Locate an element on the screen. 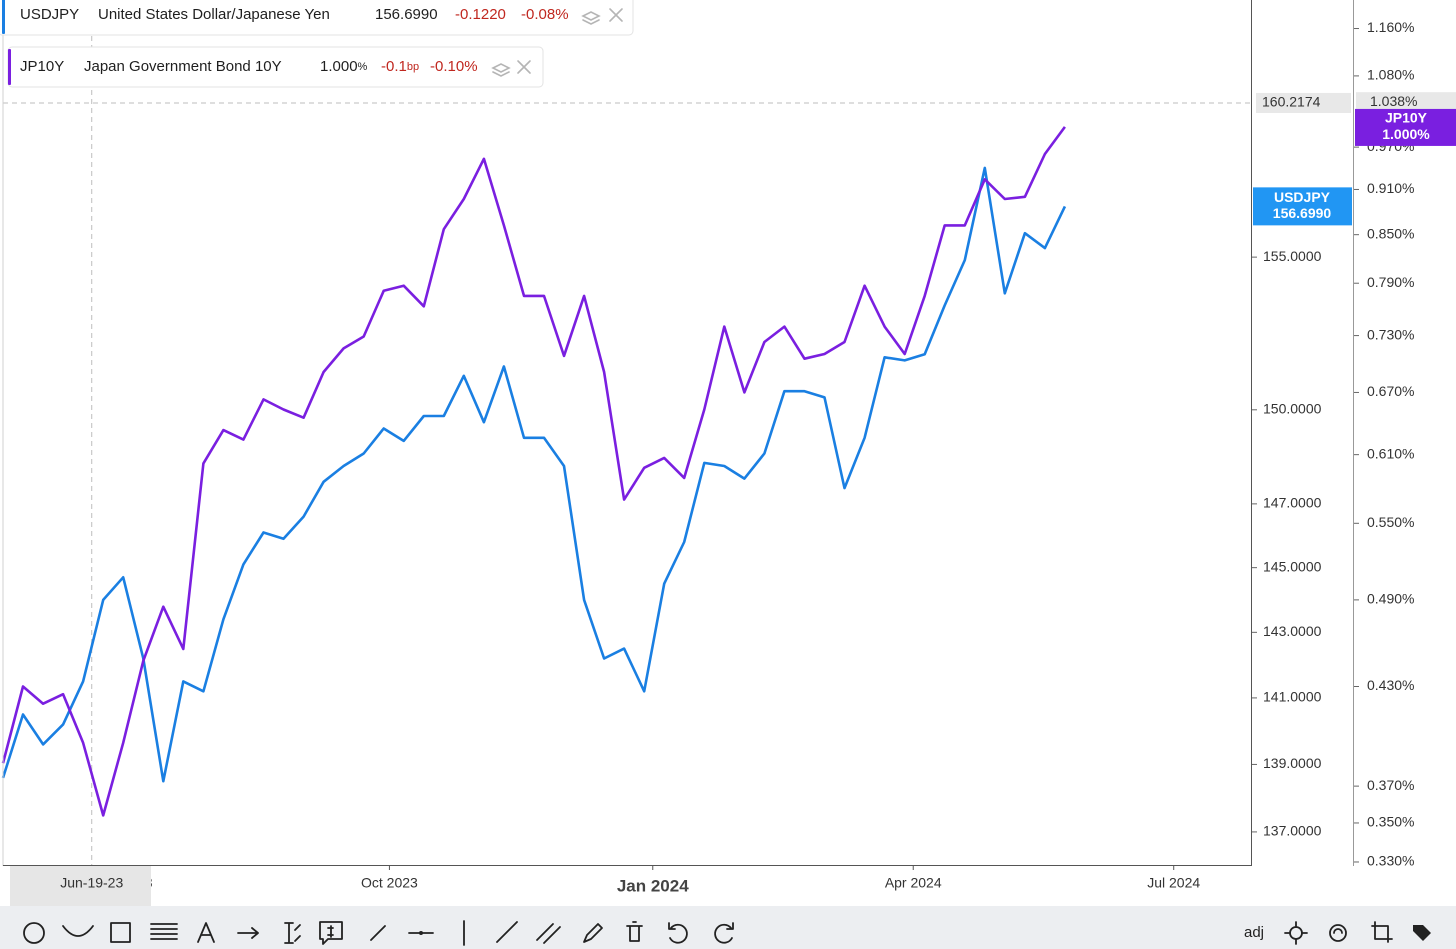  crosshair-y-label: 160.2174 is located at coordinates (1291, 102).